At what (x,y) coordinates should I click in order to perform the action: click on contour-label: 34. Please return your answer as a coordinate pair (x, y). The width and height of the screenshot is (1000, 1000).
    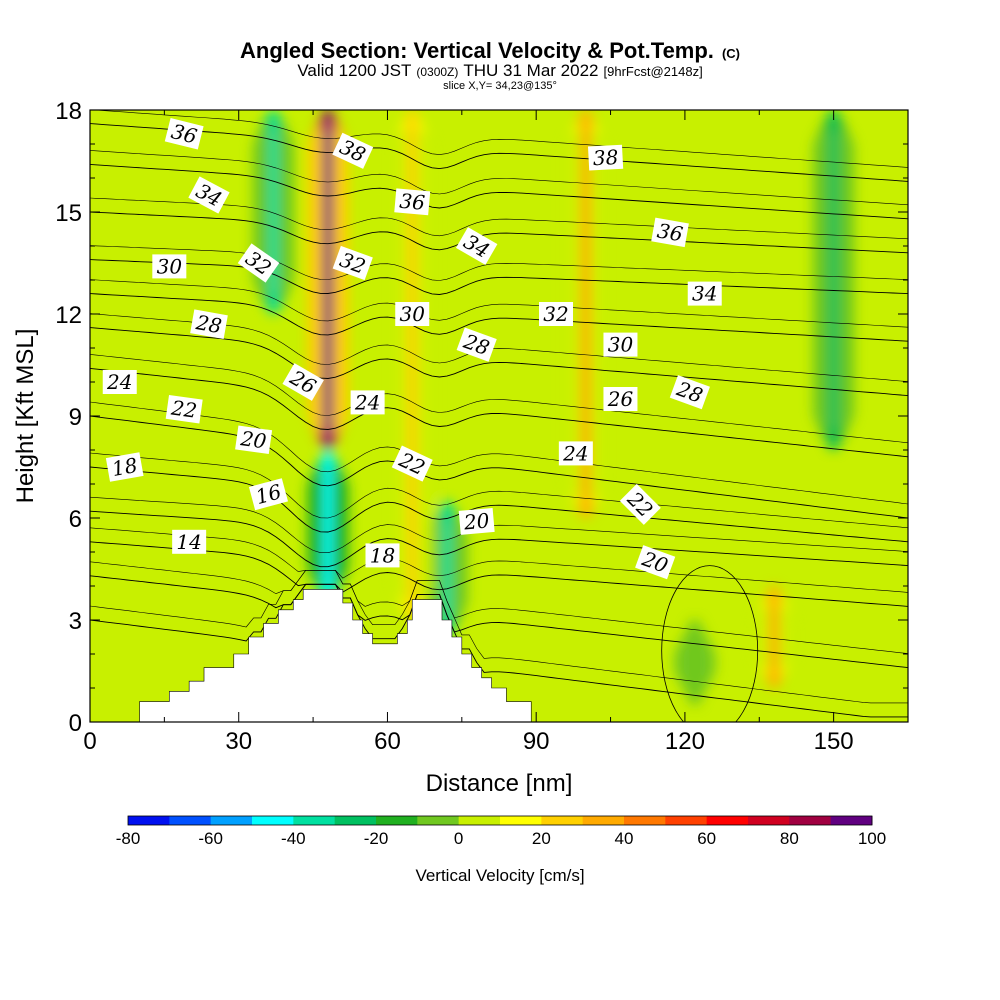
    Looking at the image, I should click on (705, 294).